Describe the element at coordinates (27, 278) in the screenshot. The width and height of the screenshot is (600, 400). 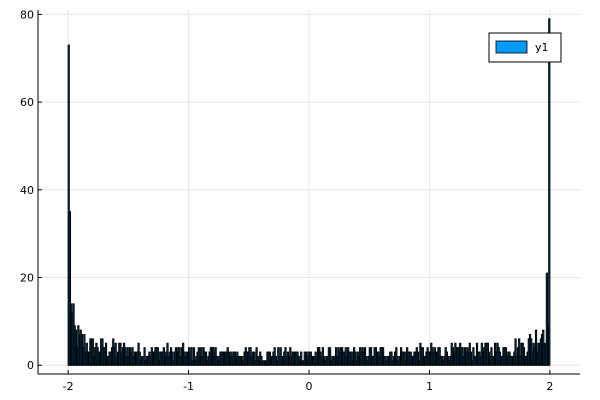
I see `y-tick-label: 20` at that location.